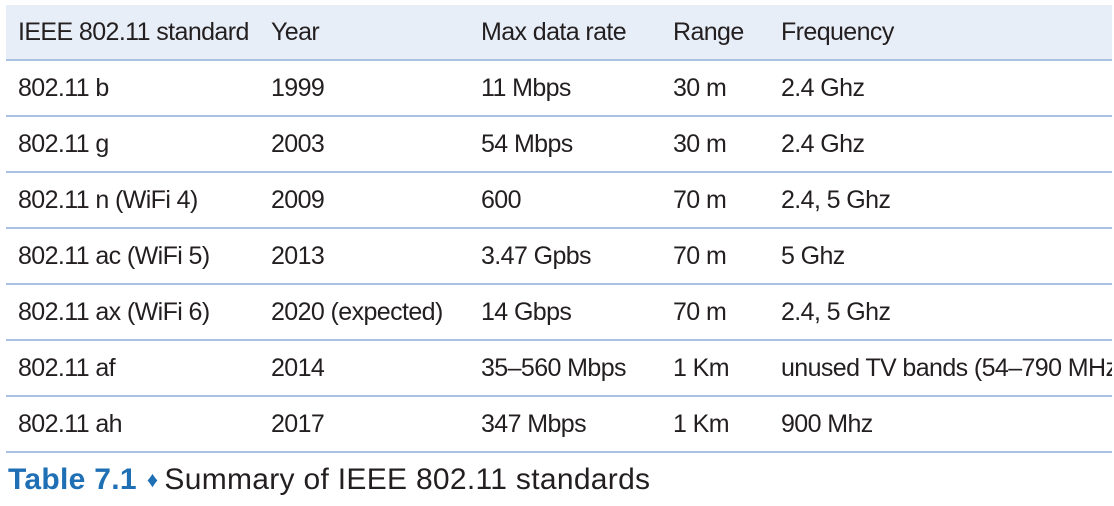 The image size is (1114, 506). I want to click on cell-standard: 802.11 n (WiFi 4), so click(108, 199).